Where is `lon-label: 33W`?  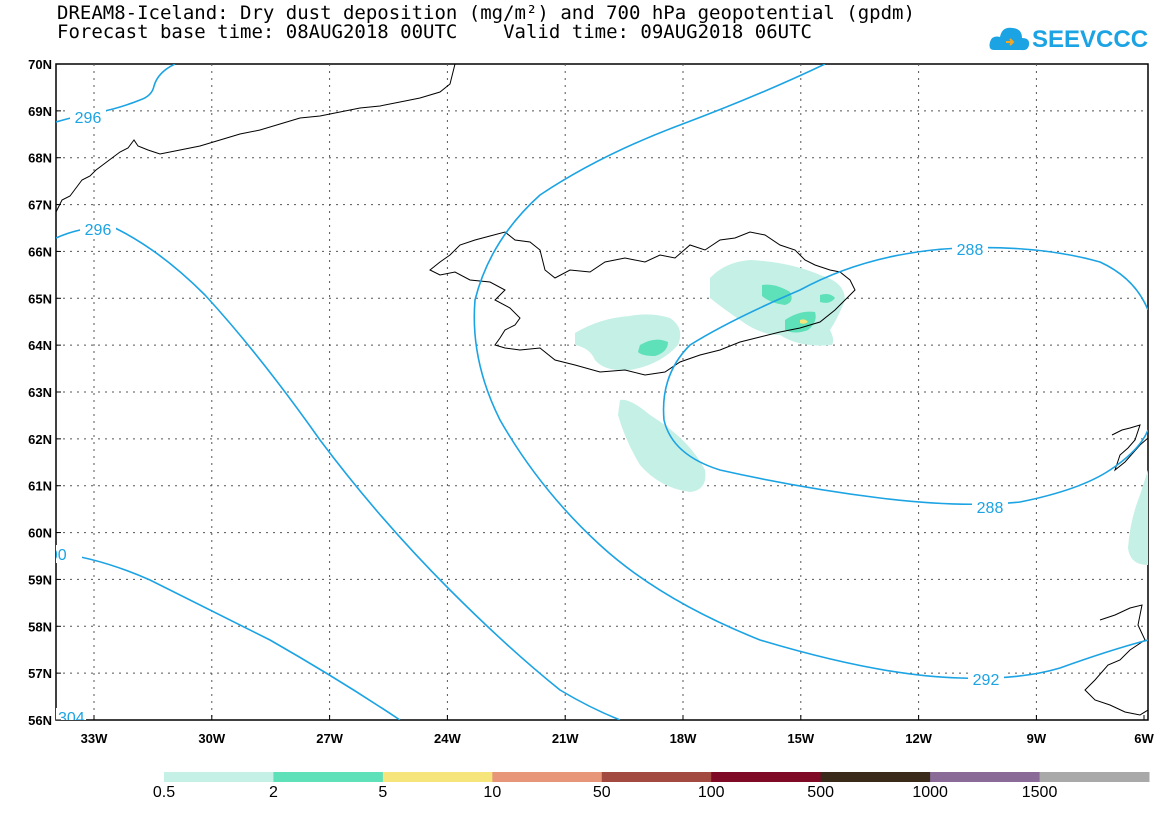 lon-label: 33W is located at coordinates (94, 738).